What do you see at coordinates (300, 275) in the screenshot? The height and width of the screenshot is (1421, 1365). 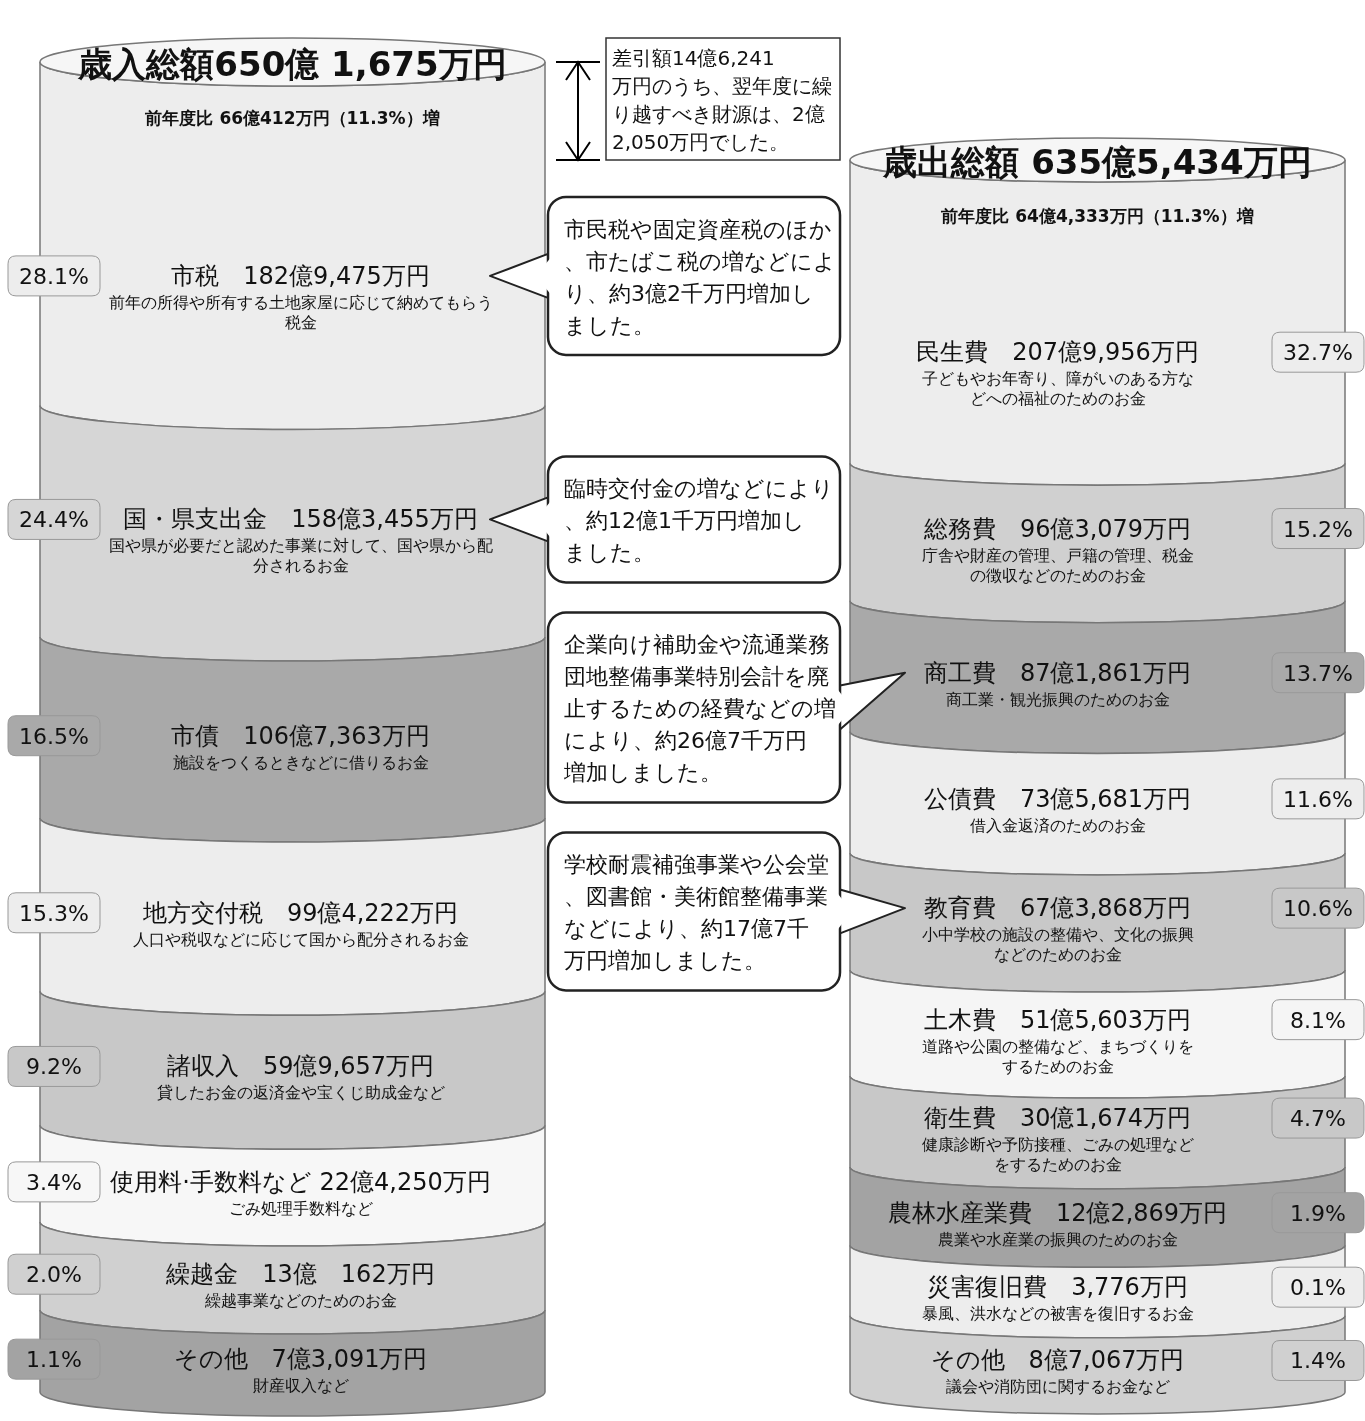 I see `category-label: 市税 182億9,475万円` at bounding box center [300, 275].